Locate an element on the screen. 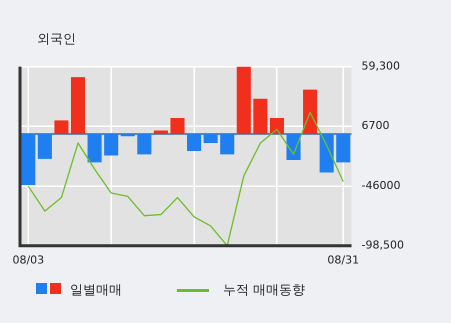  x-tick-label: 08/31 is located at coordinates (343, 259).